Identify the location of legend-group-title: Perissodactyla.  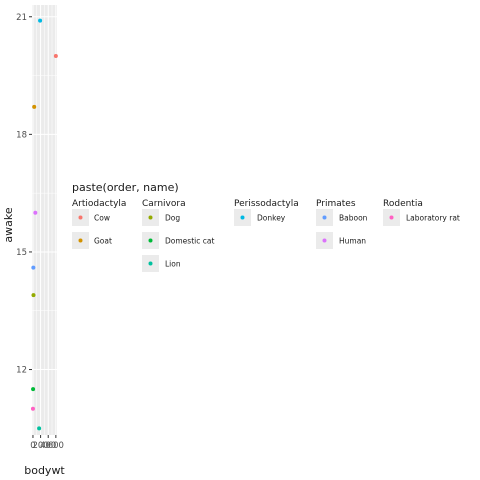
(266, 204).